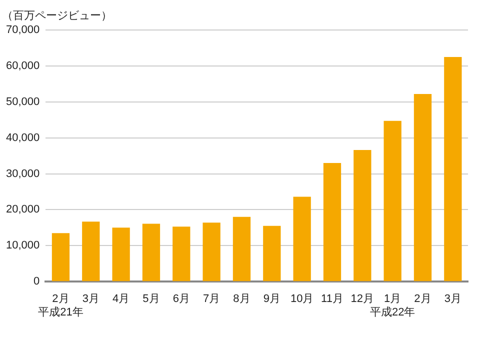 This screenshot has height=340, width=480. Describe the element at coordinates (23, 102) in the screenshot. I see `y-tick-label: 50,000` at that location.